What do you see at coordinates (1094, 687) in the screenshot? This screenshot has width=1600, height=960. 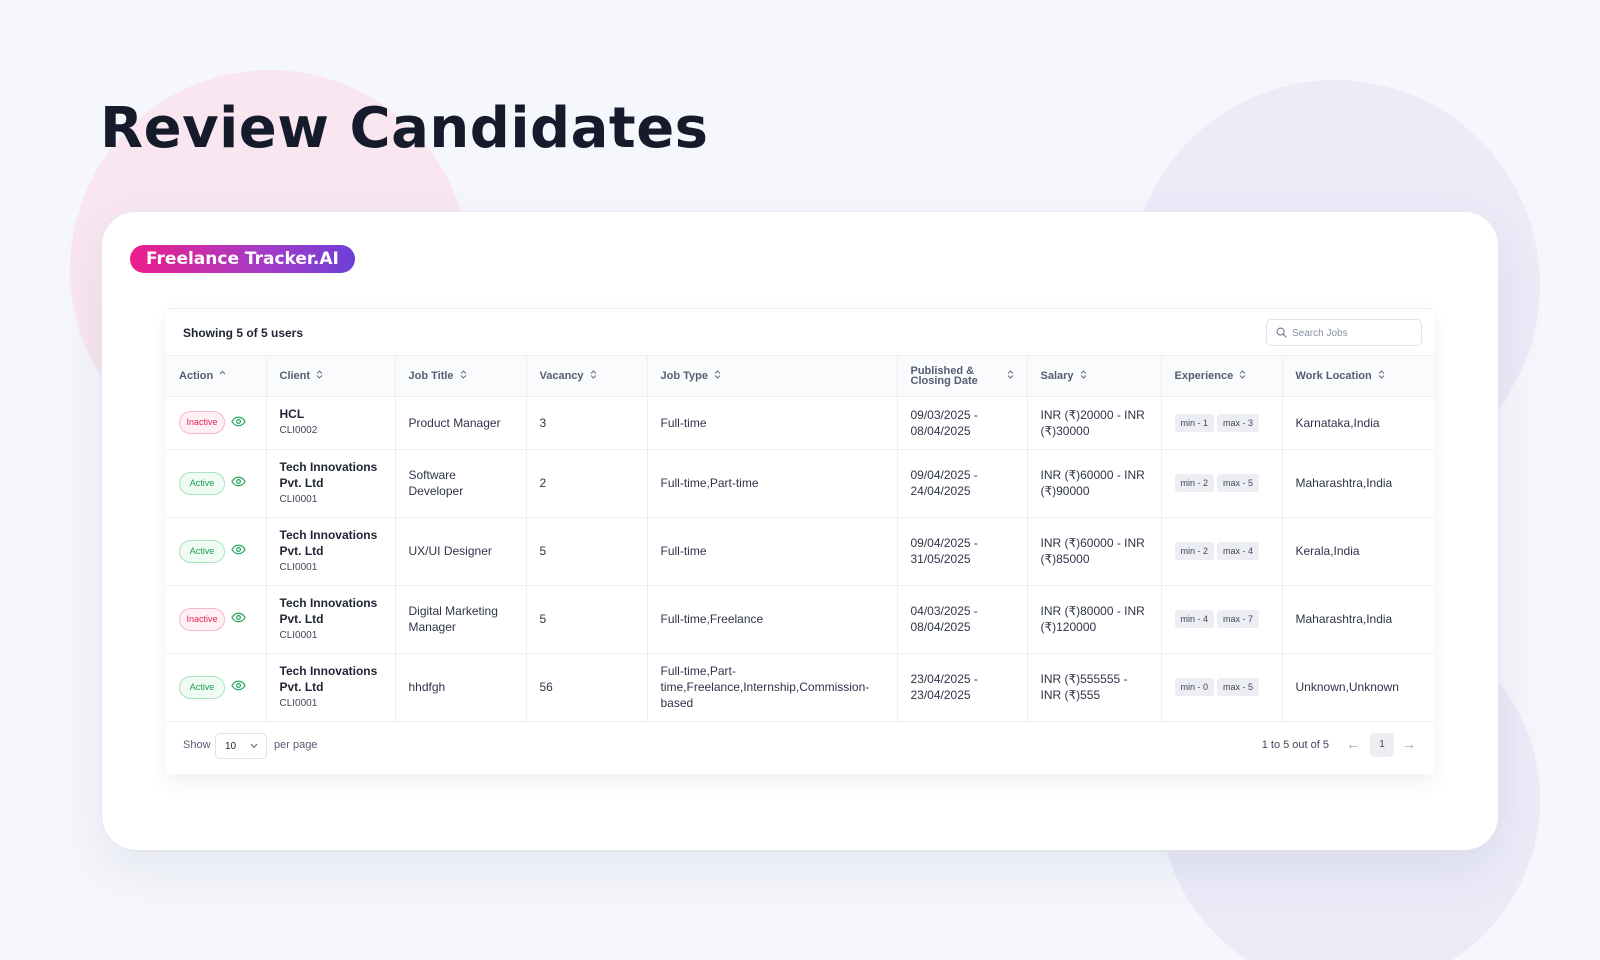 I see `cell-salary: INR (₹)555555 - INR (₹)555` at bounding box center [1094, 687].